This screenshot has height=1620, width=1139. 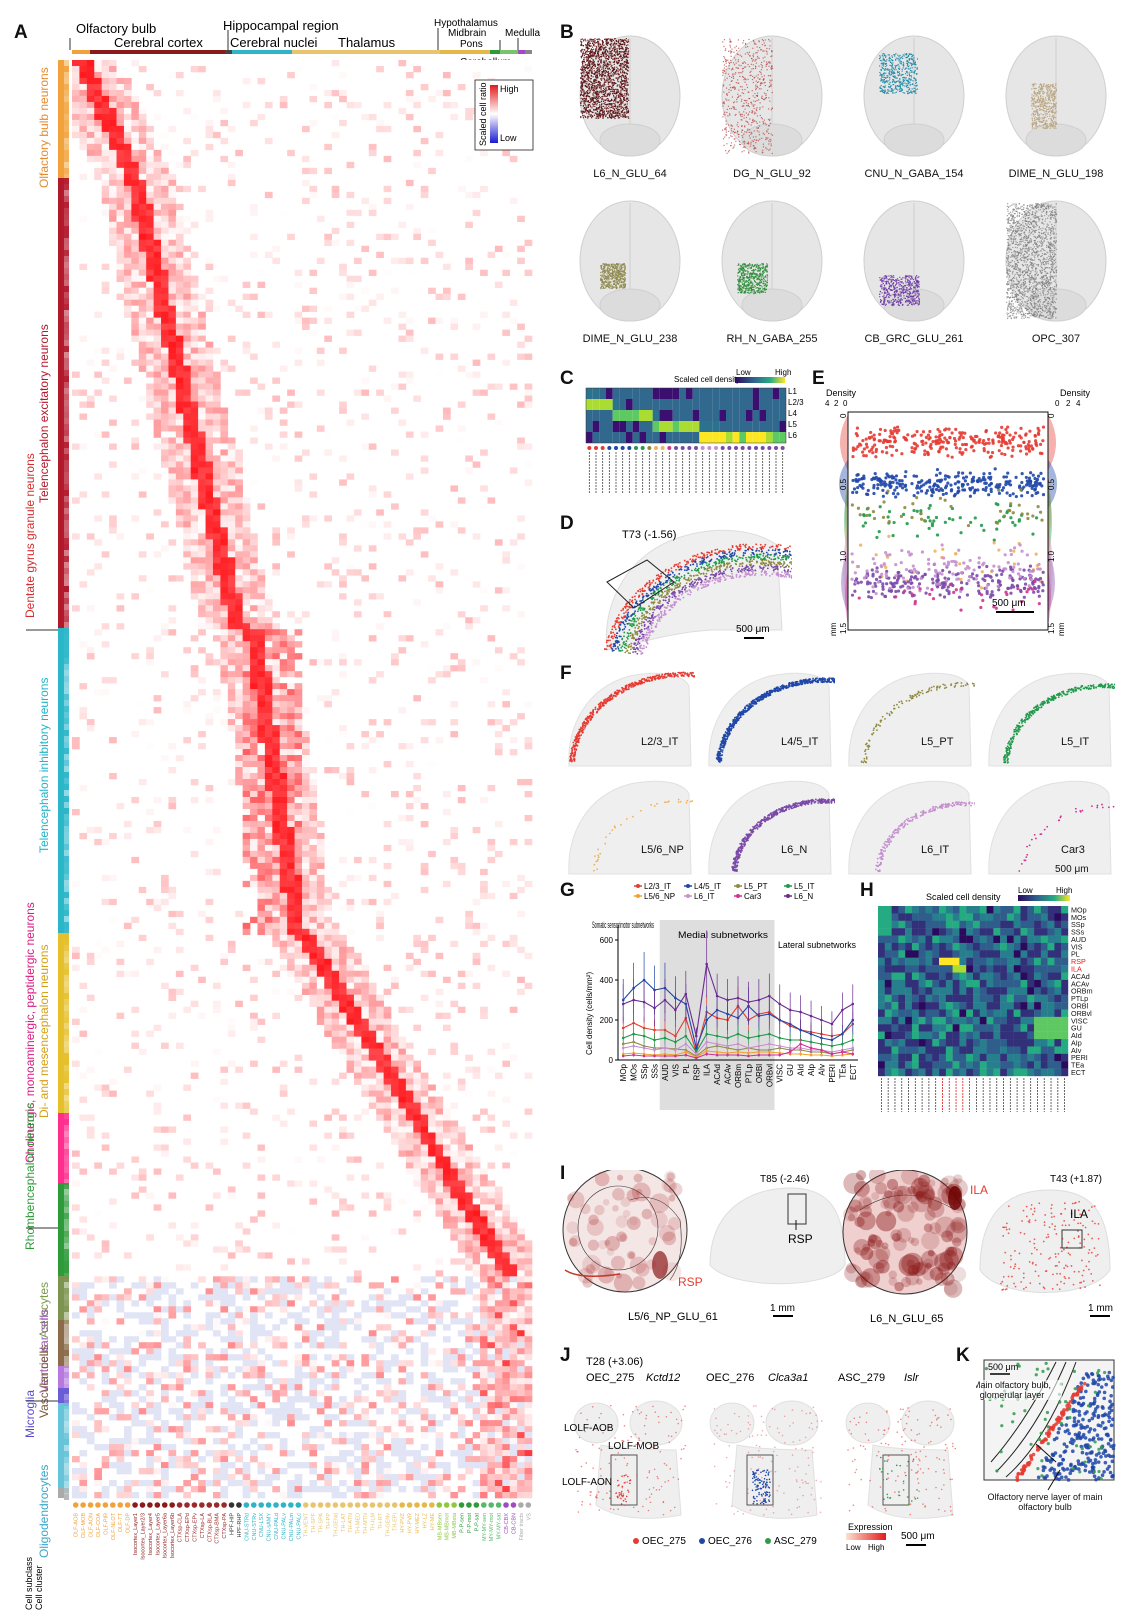 I want to click on h-area-label: AIp, so click(x=1076, y=1042).